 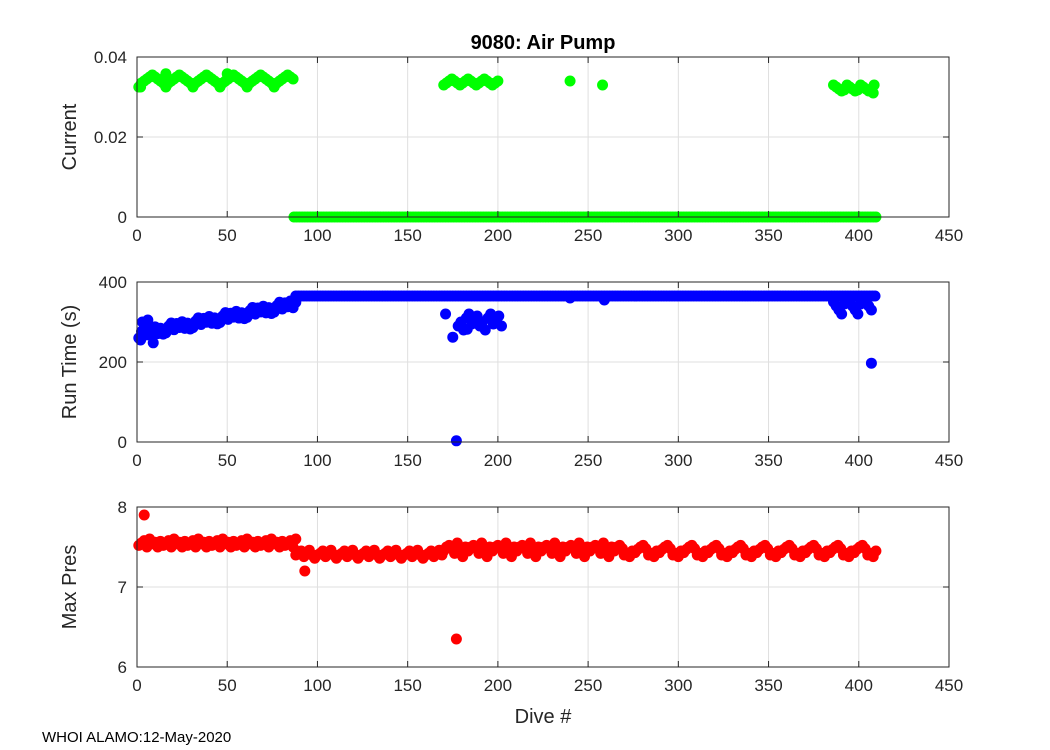 What do you see at coordinates (678, 235) in the screenshot?
I see `current-xtick-label: 300` at bounding box center [678, 235].